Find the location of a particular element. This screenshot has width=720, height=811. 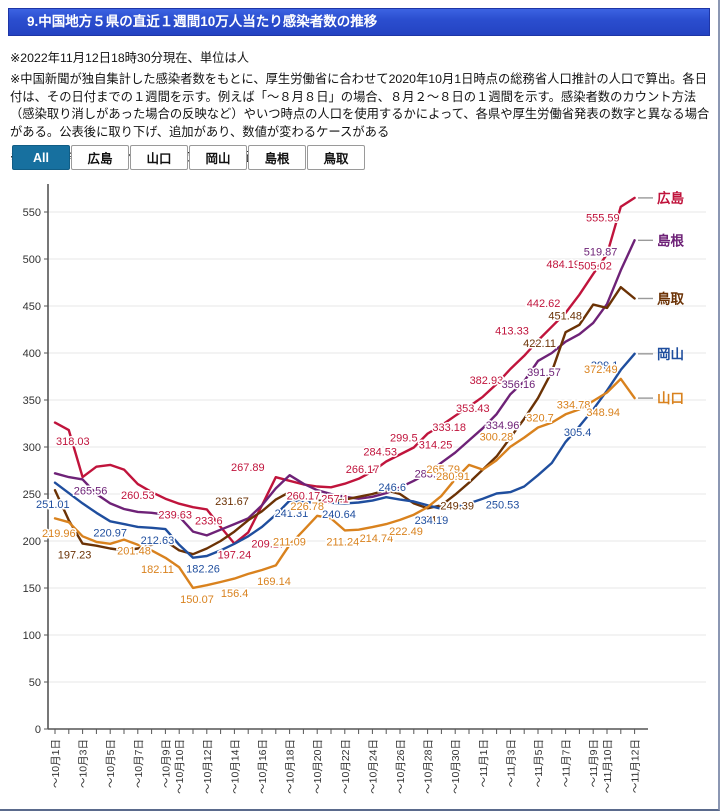

point-label-yamaguchi: 214.74 is located at coordinates (377, 539).